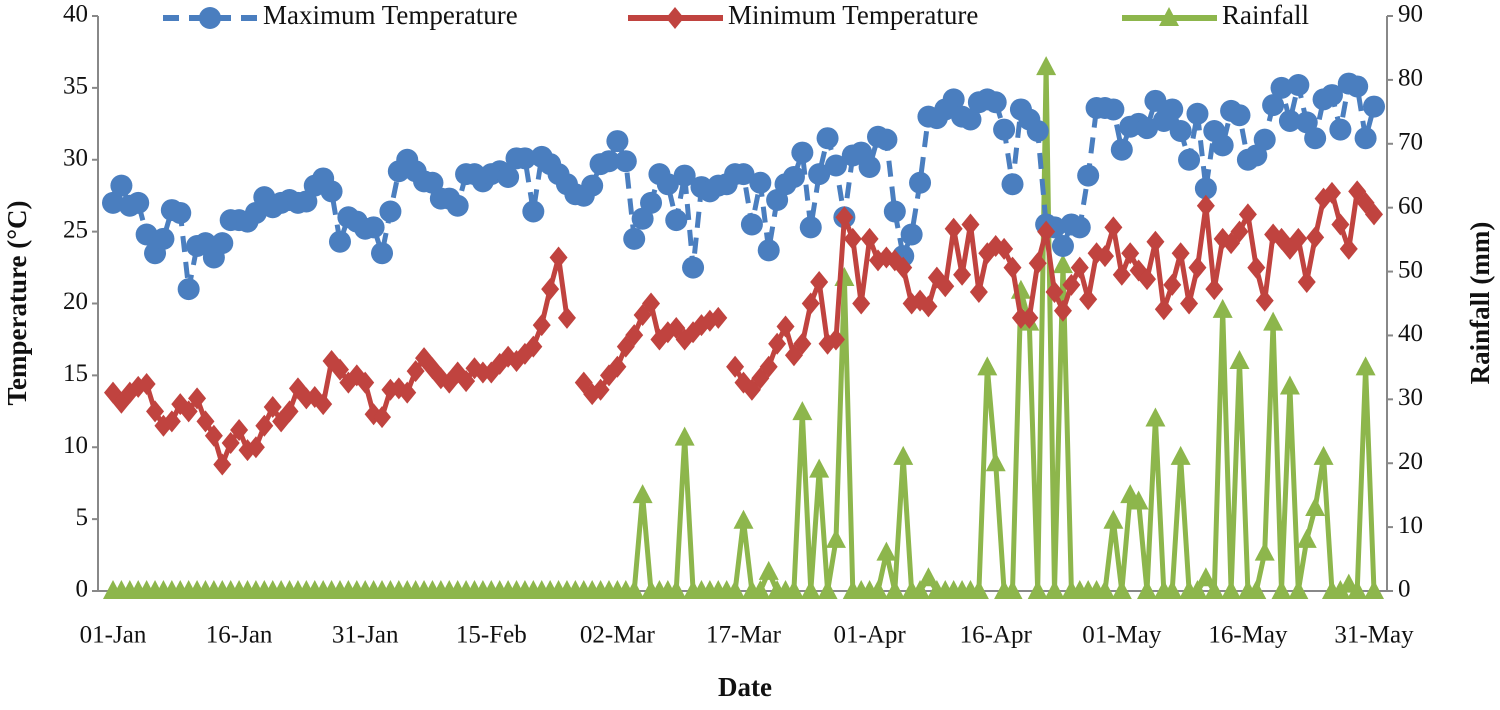 This screenshot has width=1500, height=710. I want to click on y2-tick-label: 90, so click(1410, 14).